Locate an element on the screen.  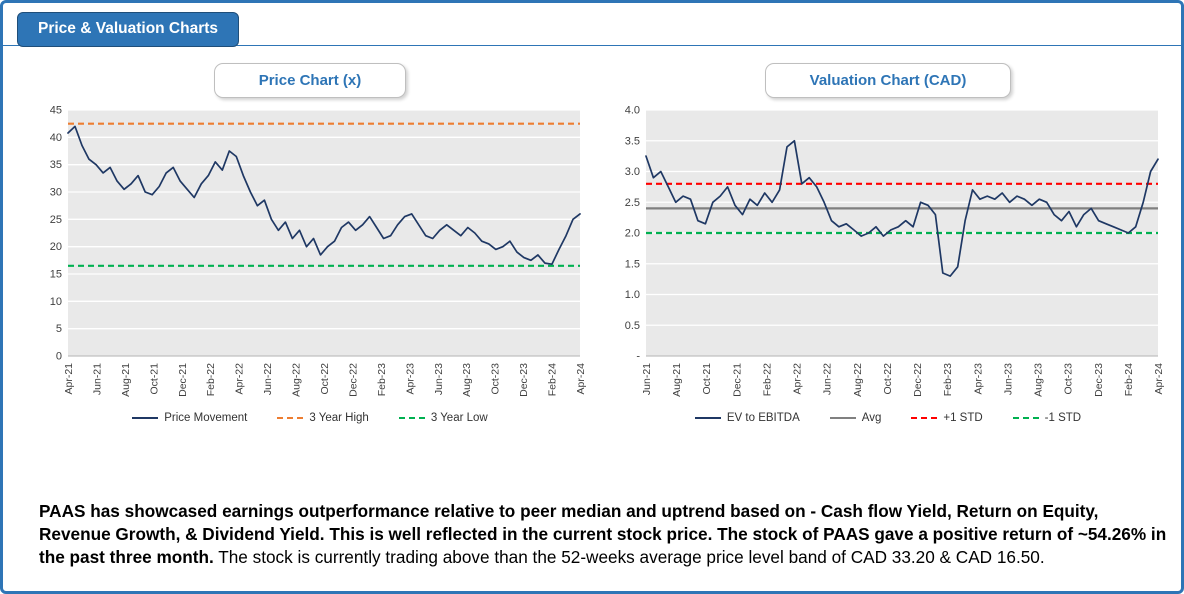
y-tick-label: 2.5 is located at coordinates (632, 203).